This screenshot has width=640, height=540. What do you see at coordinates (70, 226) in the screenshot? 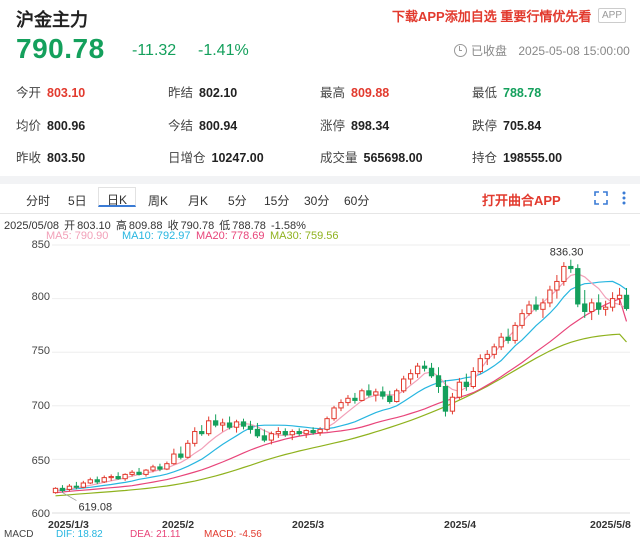
I see `ohlc-open-label: 开` at bounding box center [70, 226].